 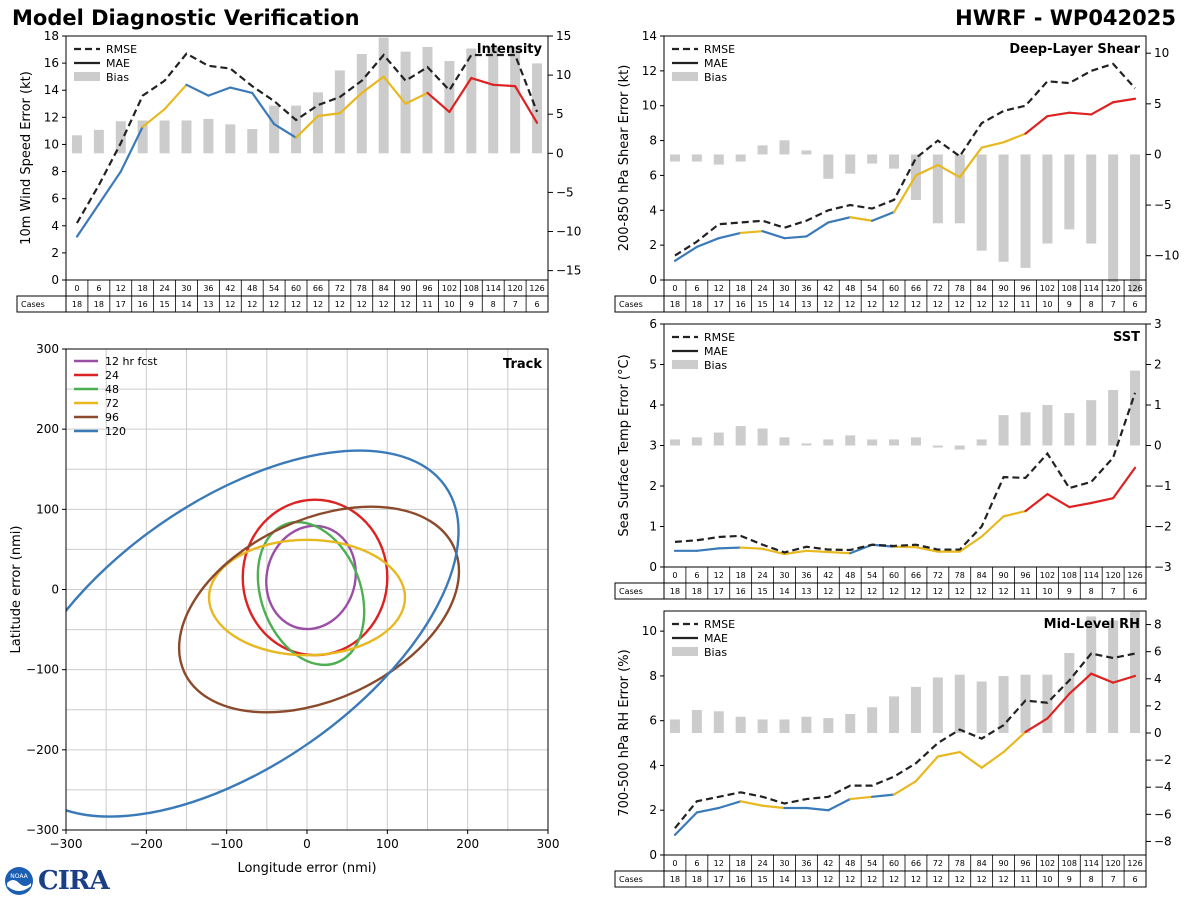 I want to click on intensity-table-hour: 120, so click(x=514, y=288).